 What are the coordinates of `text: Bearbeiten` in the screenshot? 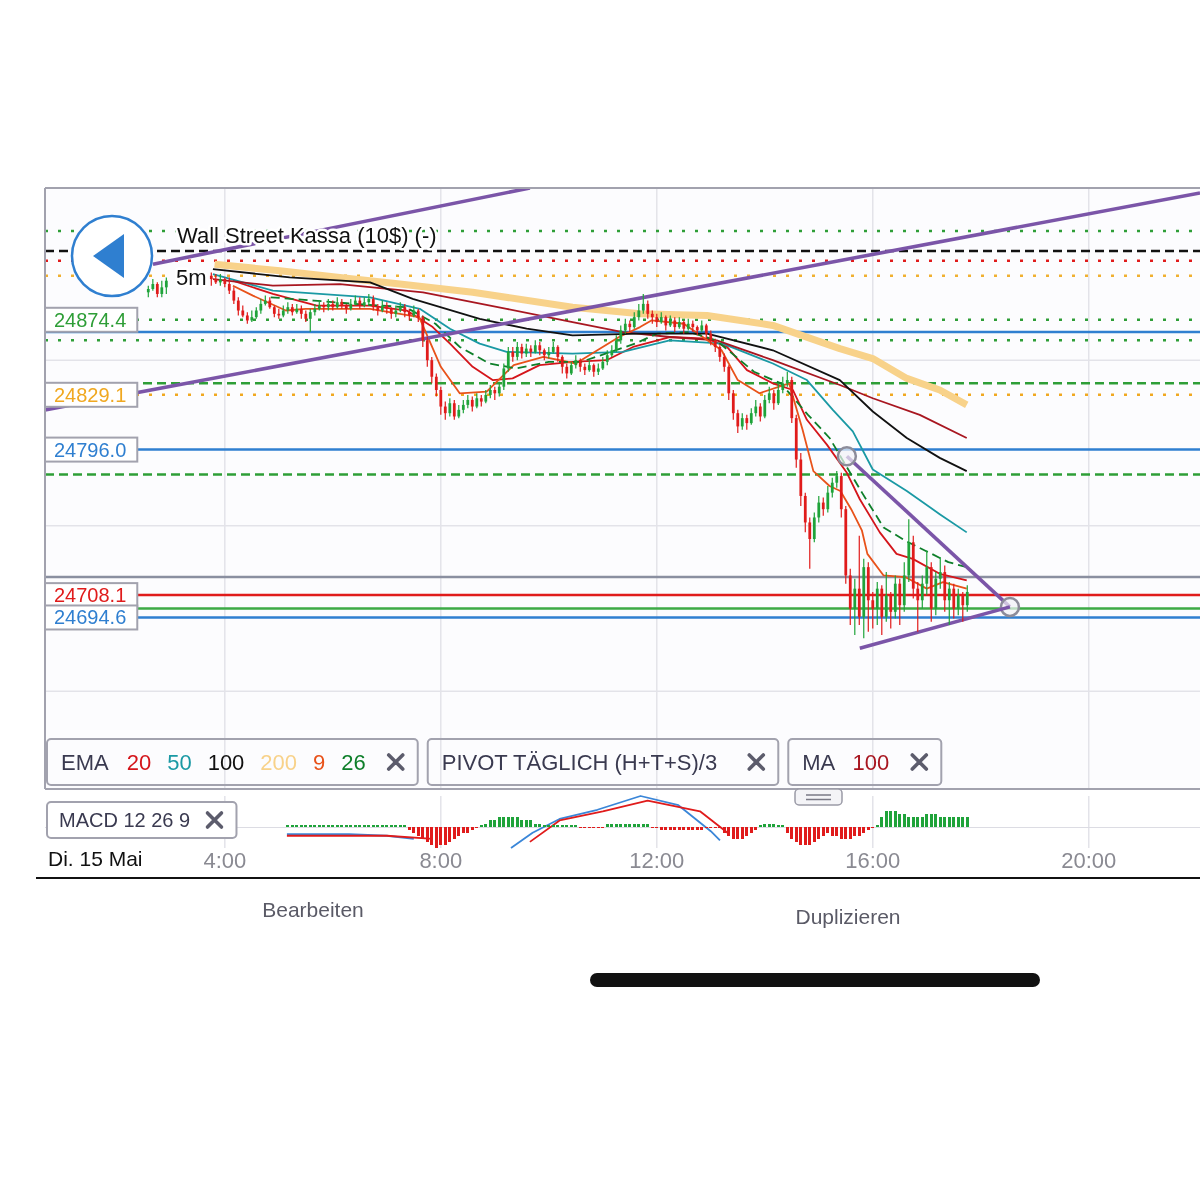 It's located at (313, 909).